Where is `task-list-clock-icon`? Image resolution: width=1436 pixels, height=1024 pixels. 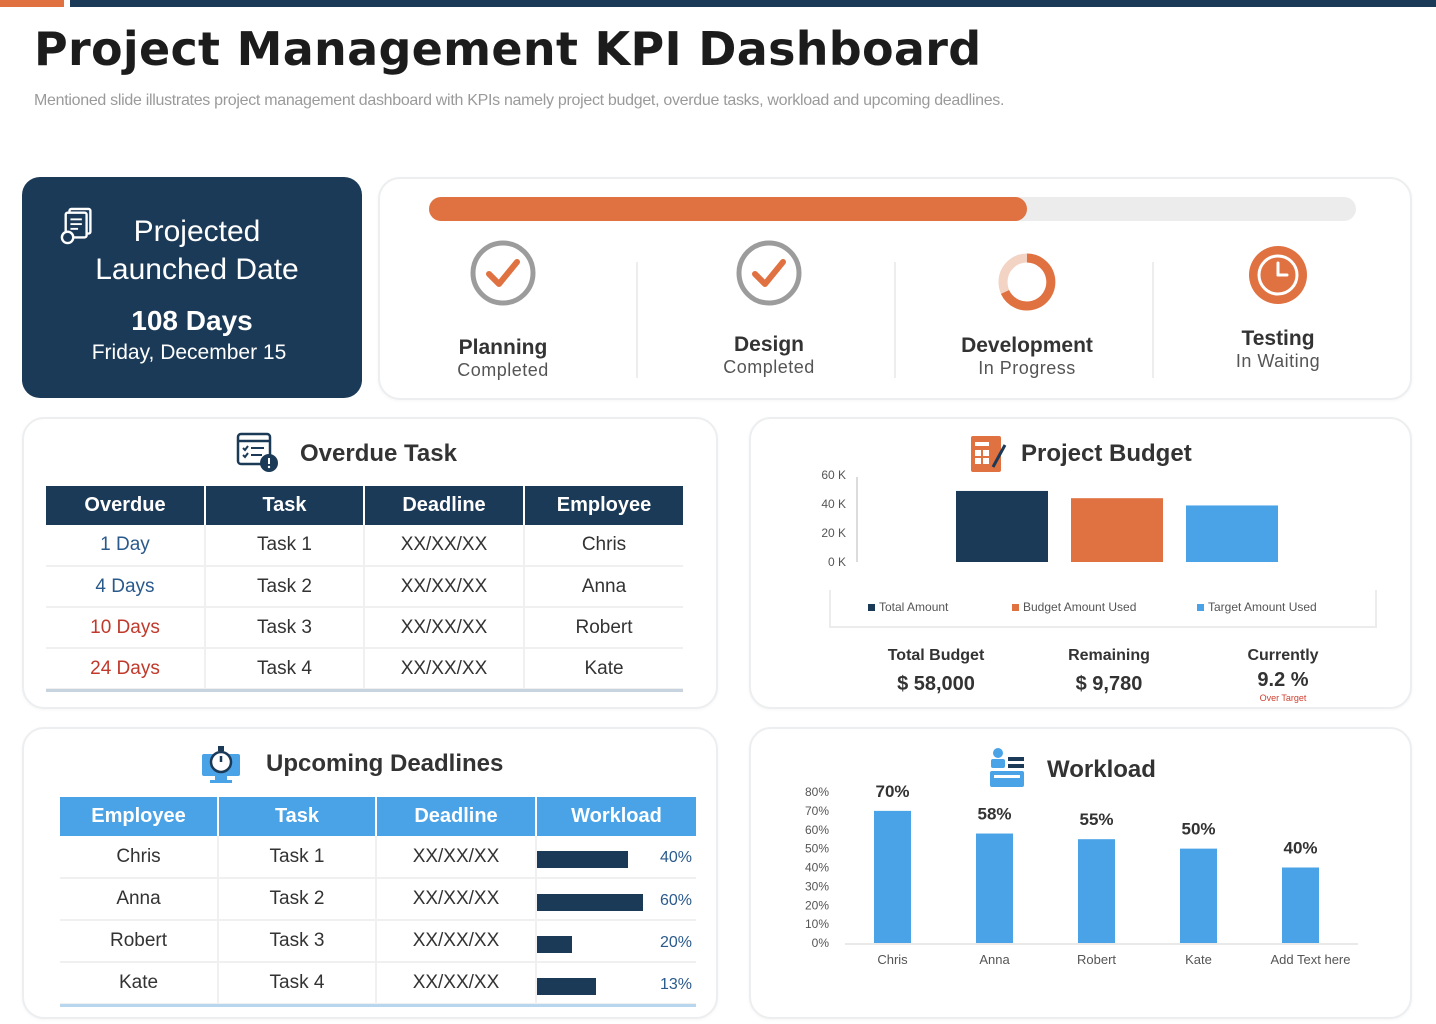 task-list-clock-icon is located at coordinates (257, 452).